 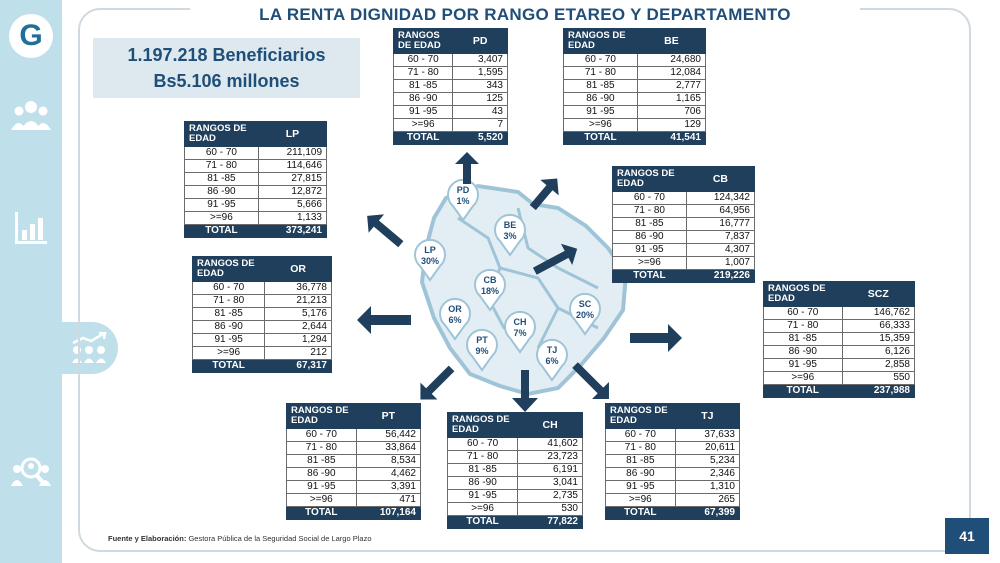 I want to click on table-row: 91 -95 706, so click(x=635, y=112).